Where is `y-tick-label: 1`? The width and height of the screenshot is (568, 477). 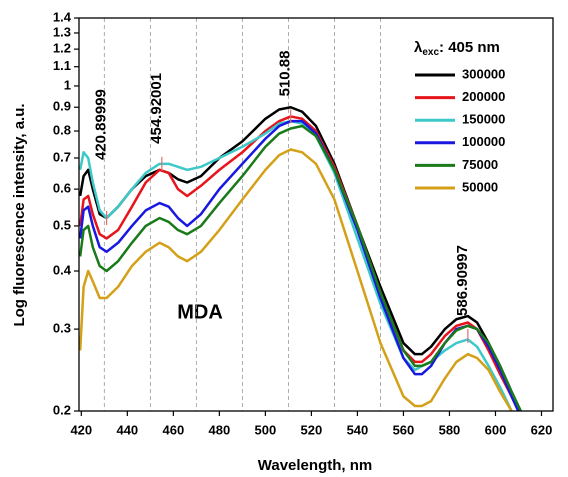
y-tick-label: 1 is located at coordinates (67, 84).